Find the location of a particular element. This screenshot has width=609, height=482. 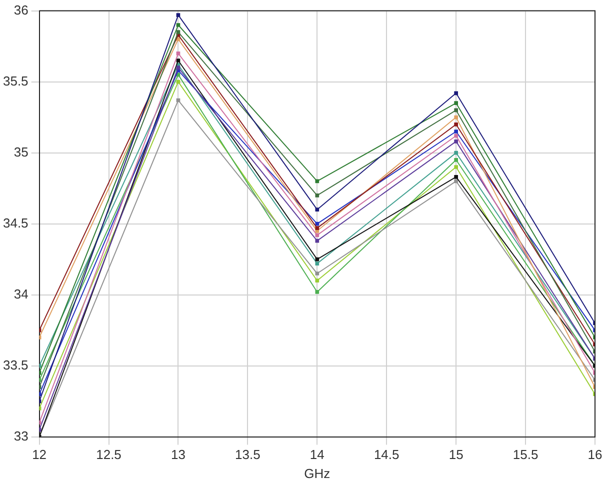

x-tick-label: 16 is located at coordinates (595, 454).